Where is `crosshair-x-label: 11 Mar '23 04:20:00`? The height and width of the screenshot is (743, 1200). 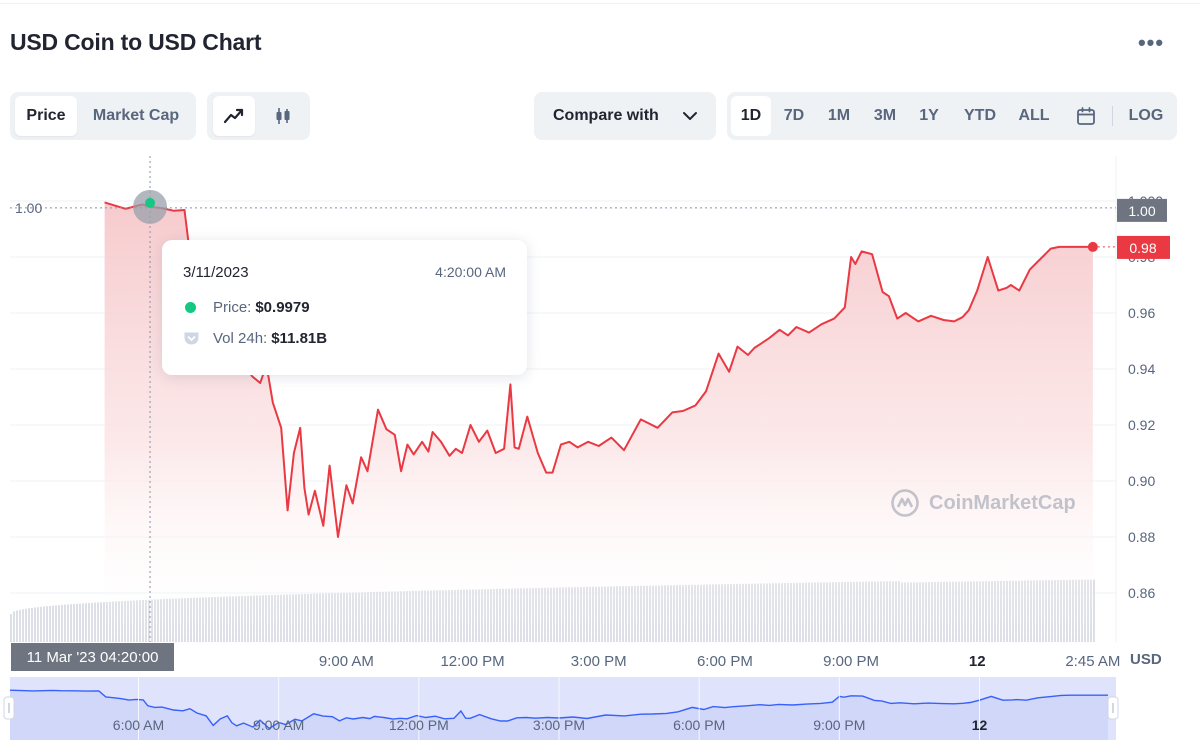
crosshair-x-label: 11 Mar '23 04:20:00 is located at coordinates (92, 657).